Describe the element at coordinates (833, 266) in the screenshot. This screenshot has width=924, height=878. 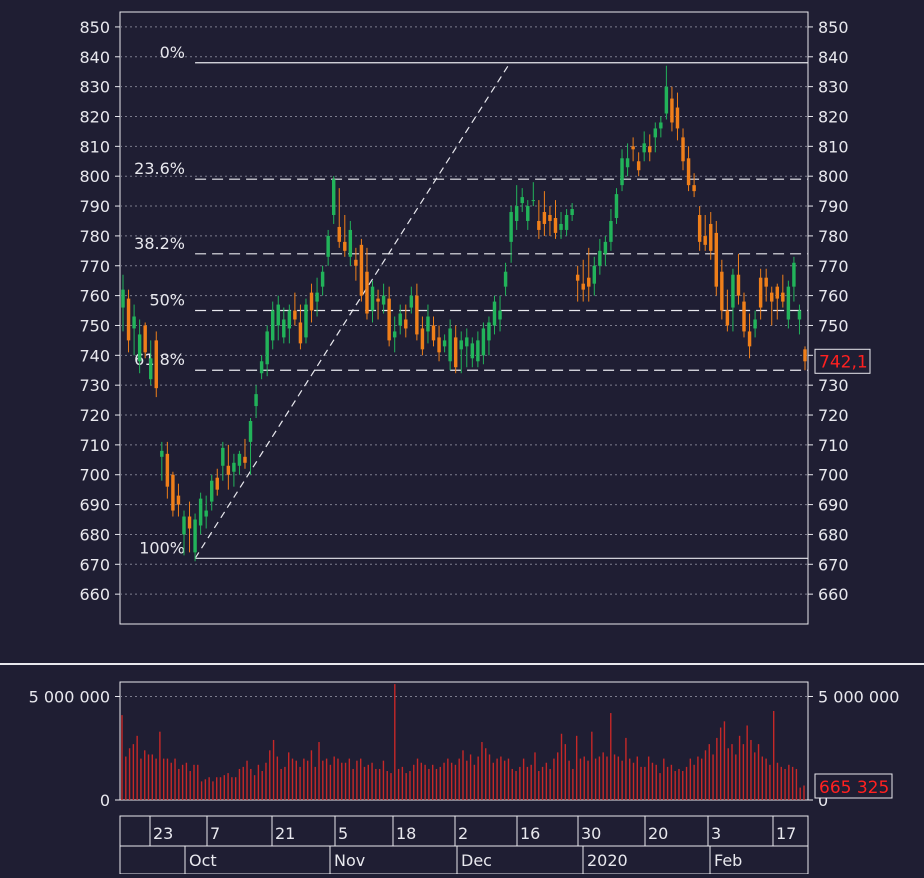
I see `price-tick-label: 770` at that location.